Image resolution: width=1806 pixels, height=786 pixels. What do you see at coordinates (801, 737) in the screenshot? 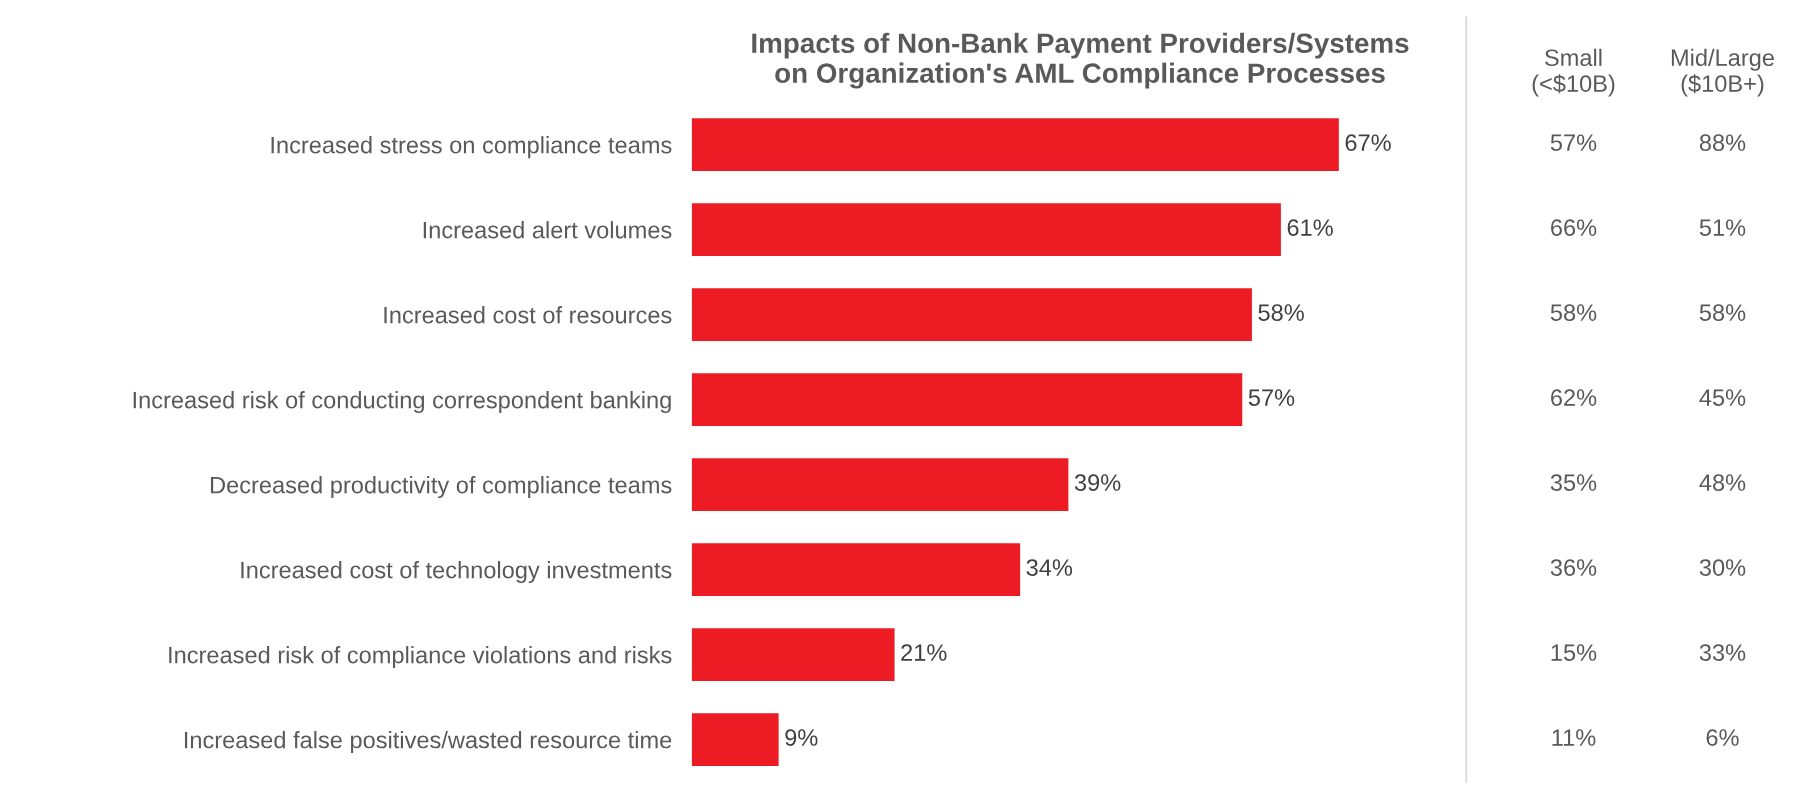
I see `data-label: 9%` at bounding box center [801, 737].